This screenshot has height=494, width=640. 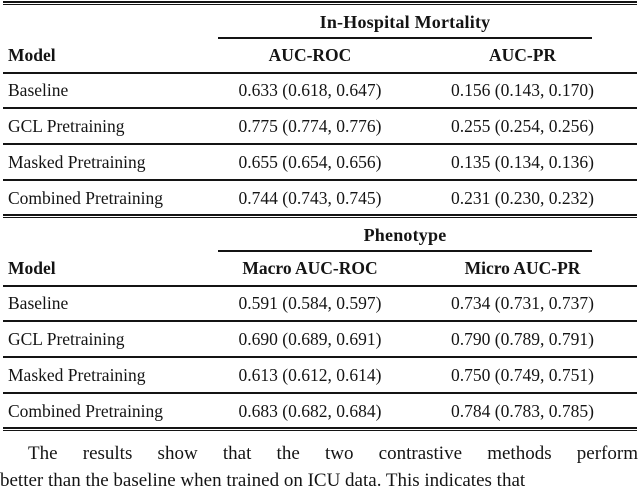 What do you see at coordinates (522, 338) in the screenshot?
I see `micro-auc-pr-cell: 0.790 (0.789, 0.791)` at bounding box center [522, 338].